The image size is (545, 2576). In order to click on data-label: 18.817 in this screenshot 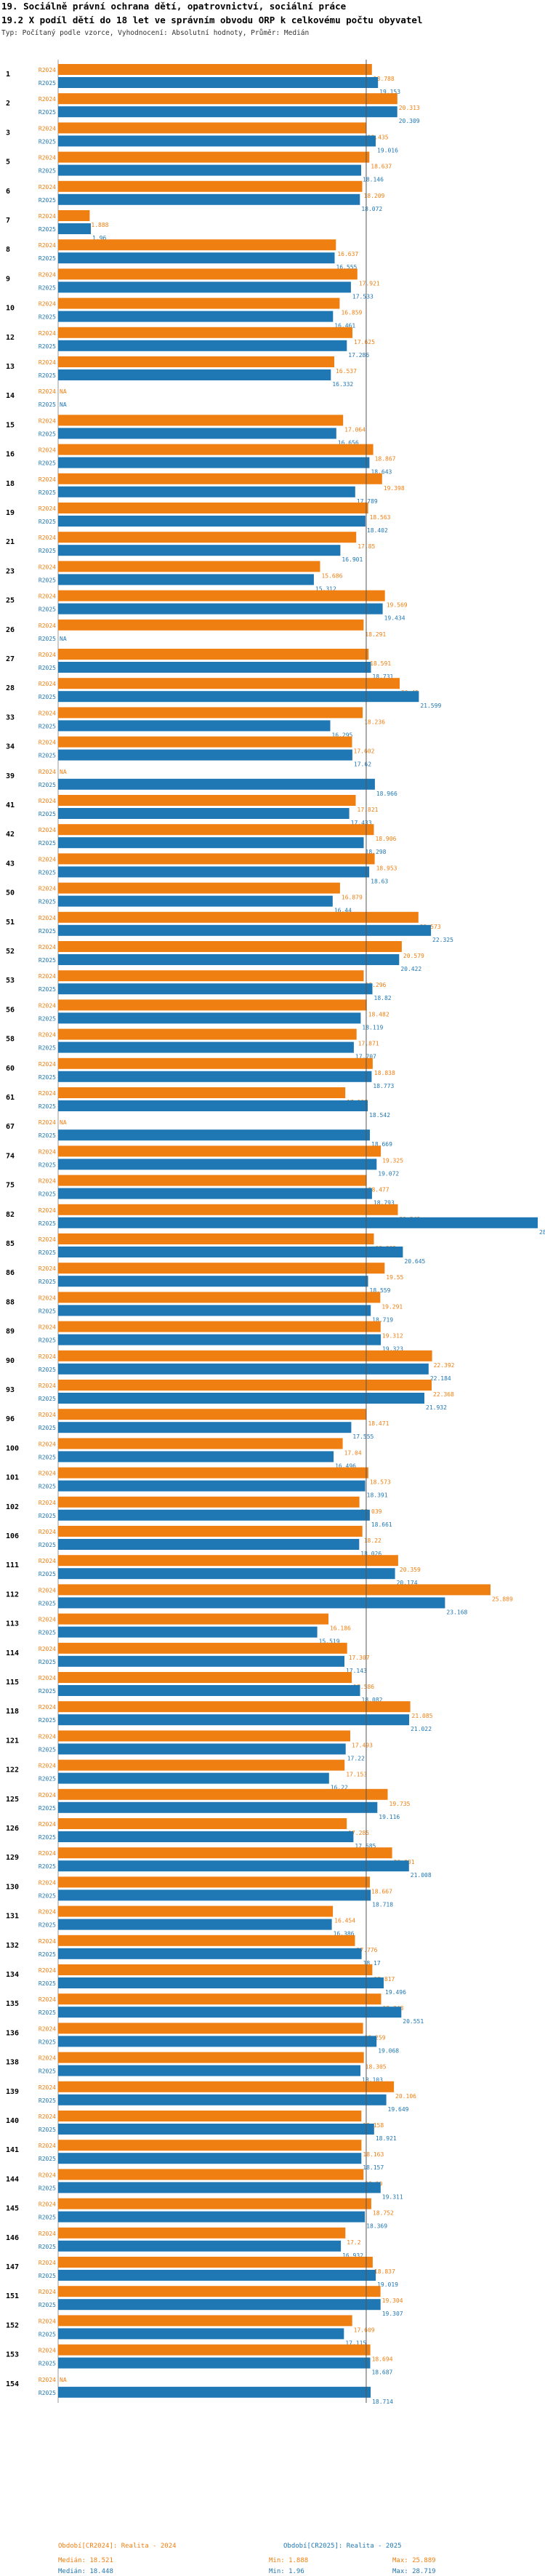, I will do `click(384, 1979)`.